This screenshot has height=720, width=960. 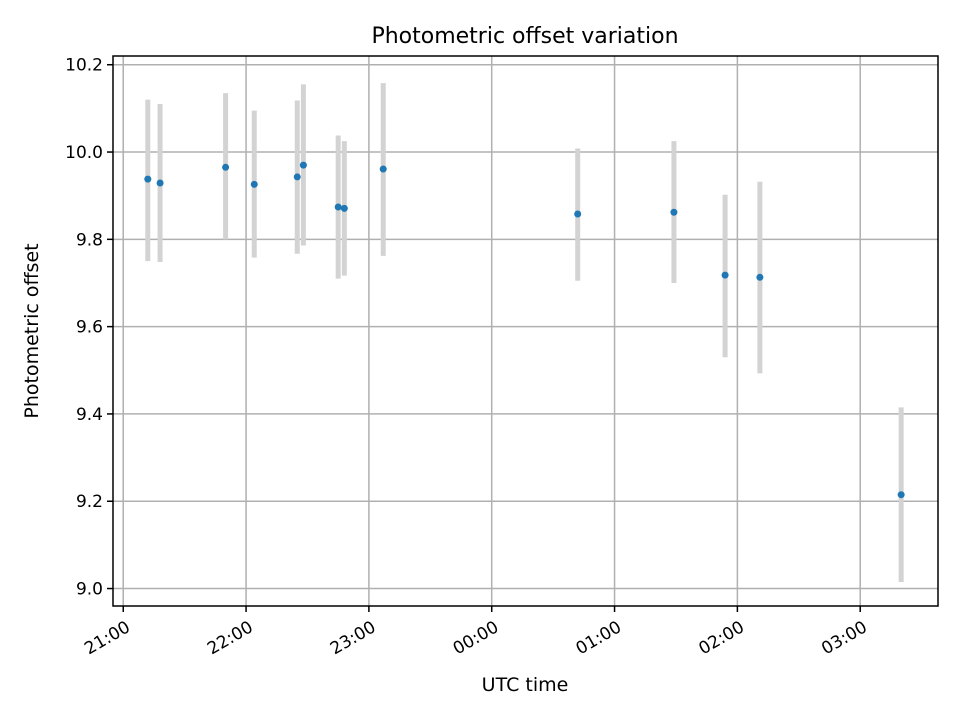 I want to click on y-tick-label: 10.0, so click(x=84, y=153).